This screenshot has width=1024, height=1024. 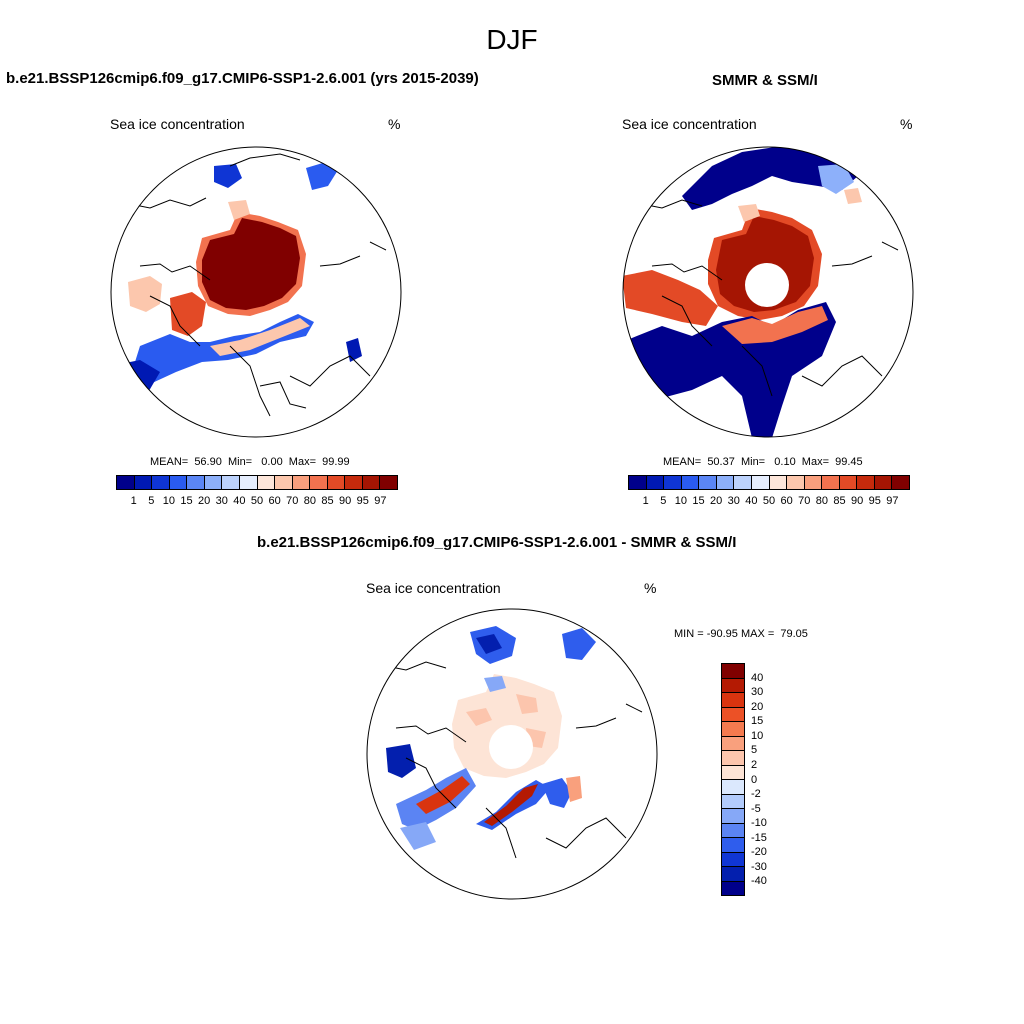 I want to click on panel-1-stats: MEAN= 56.90 Min= 0.00 Max= 99.99, so click(x=250, y=462).